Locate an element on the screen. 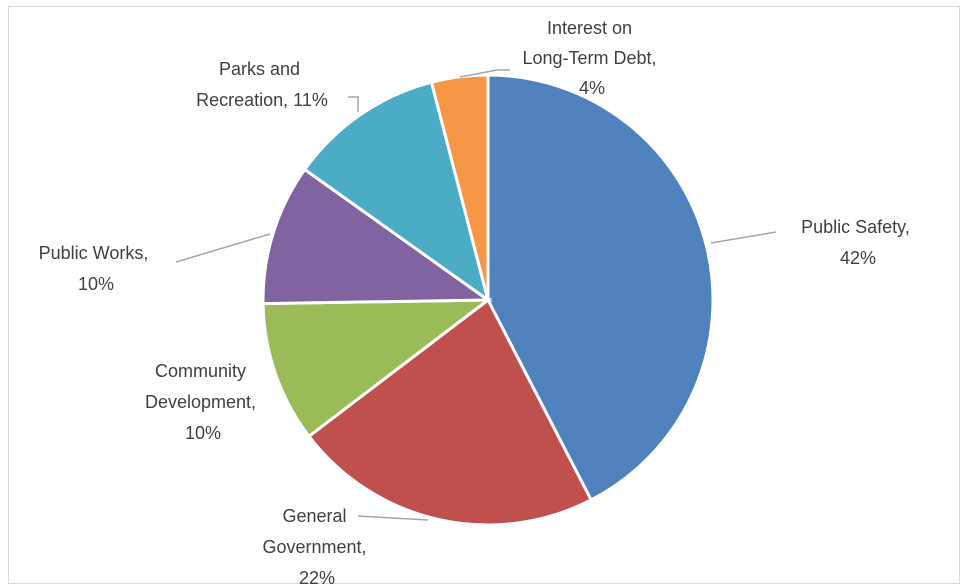 This screenshot has width=963, height=586. pie-slice-general-government is located at coordinates (450, 412).